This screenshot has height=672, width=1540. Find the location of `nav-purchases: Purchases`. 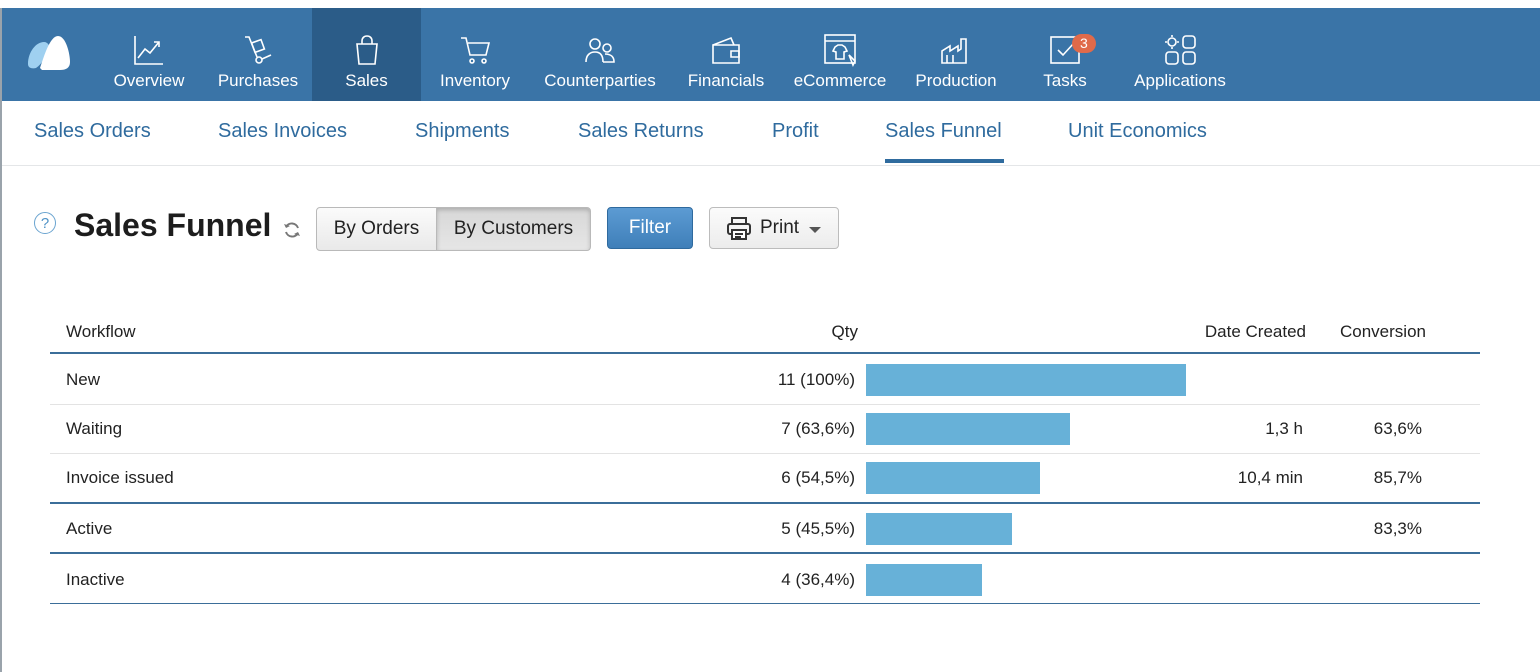

nav-purchases: Purchases is located at coordinates (258, 54).